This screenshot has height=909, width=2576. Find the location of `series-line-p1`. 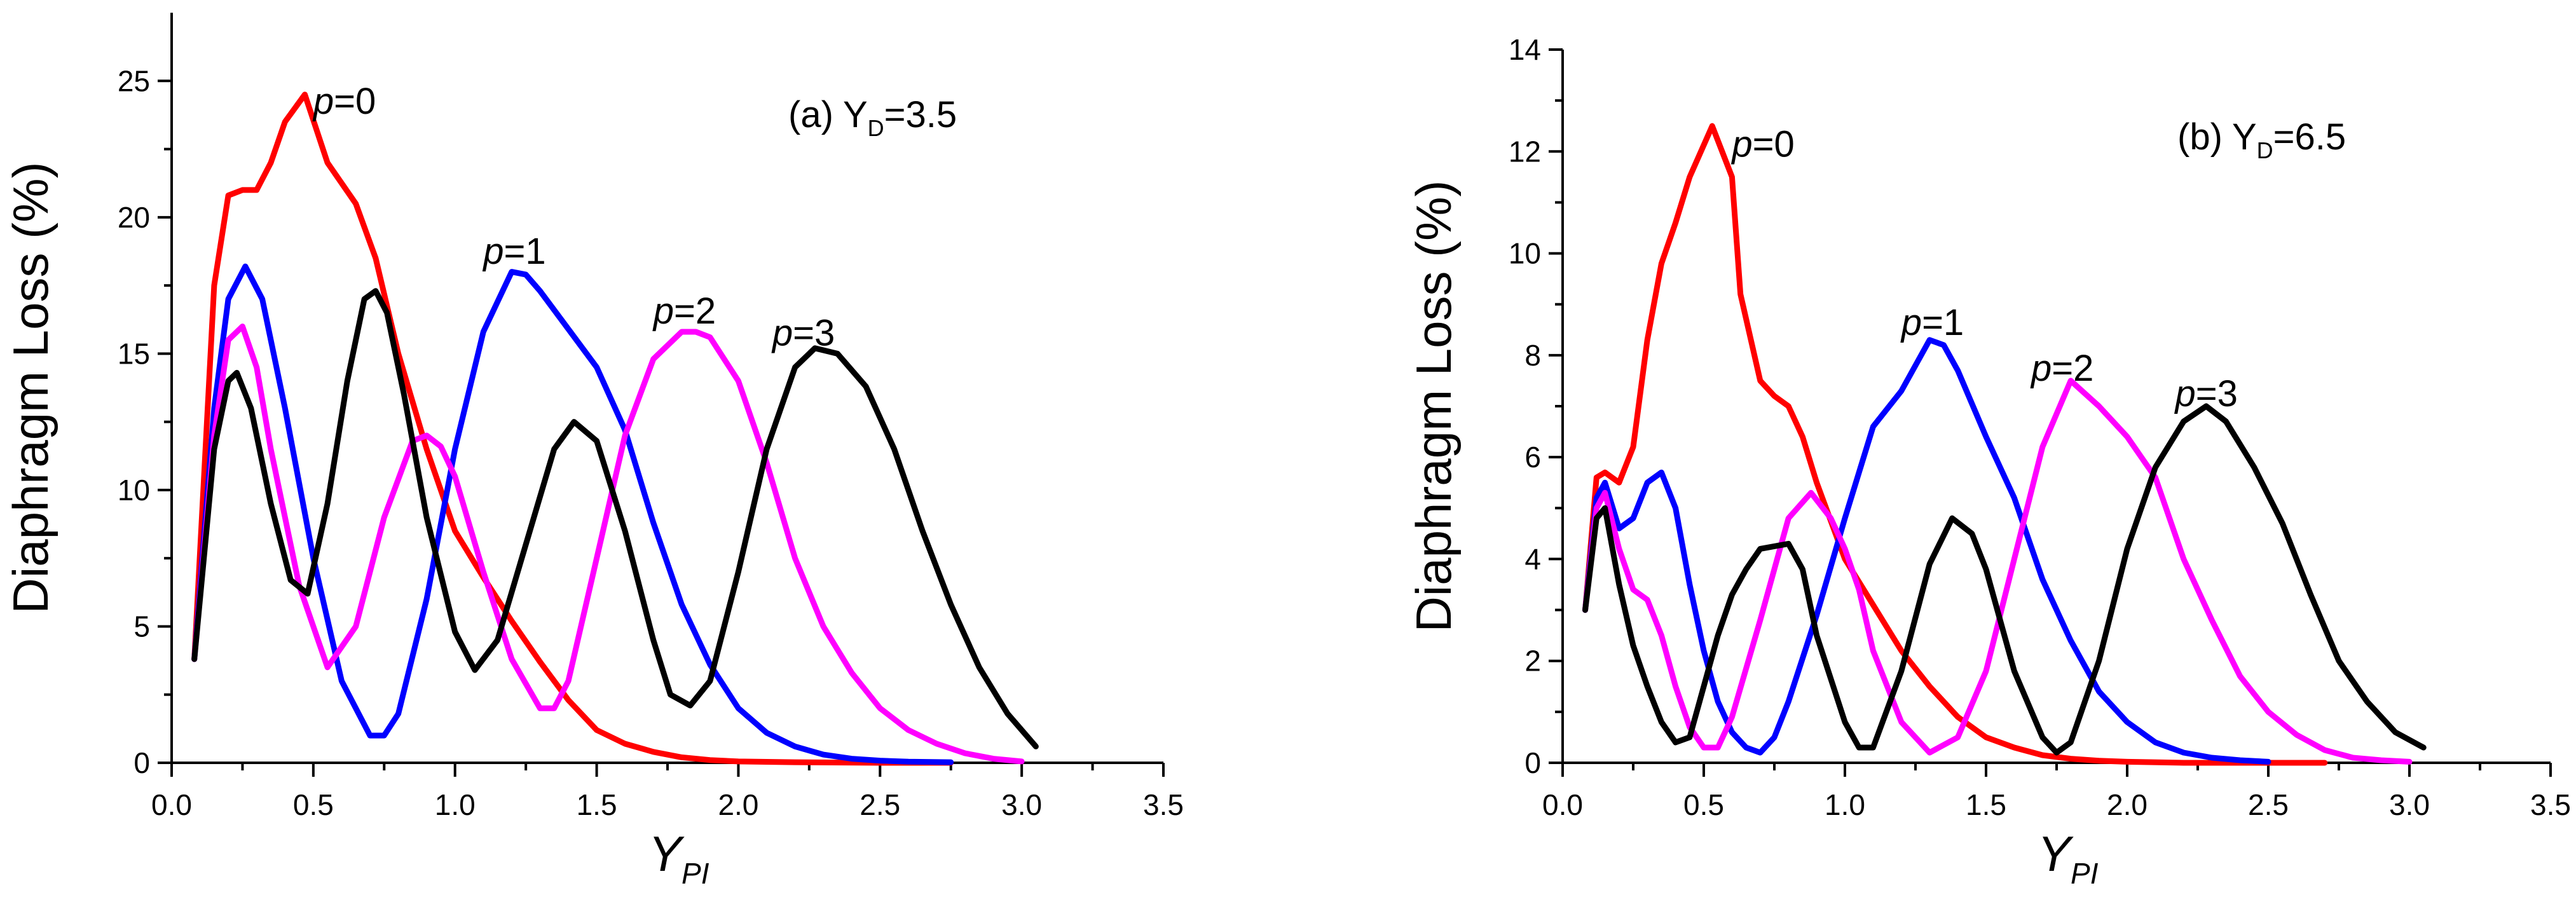

series-line-p1 is located at coordinates (1926, 551).